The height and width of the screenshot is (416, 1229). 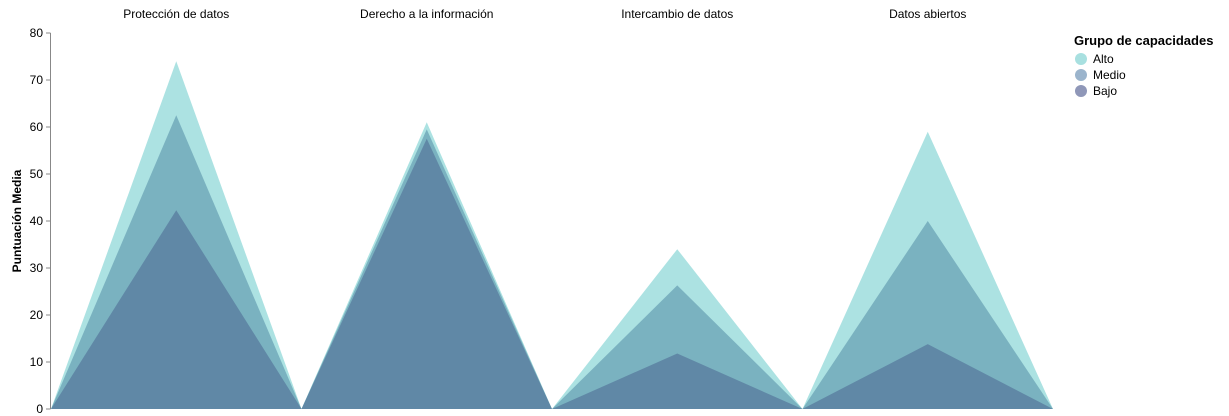 I want to click on y-tick-label: 0, so click(x=39, y=409).